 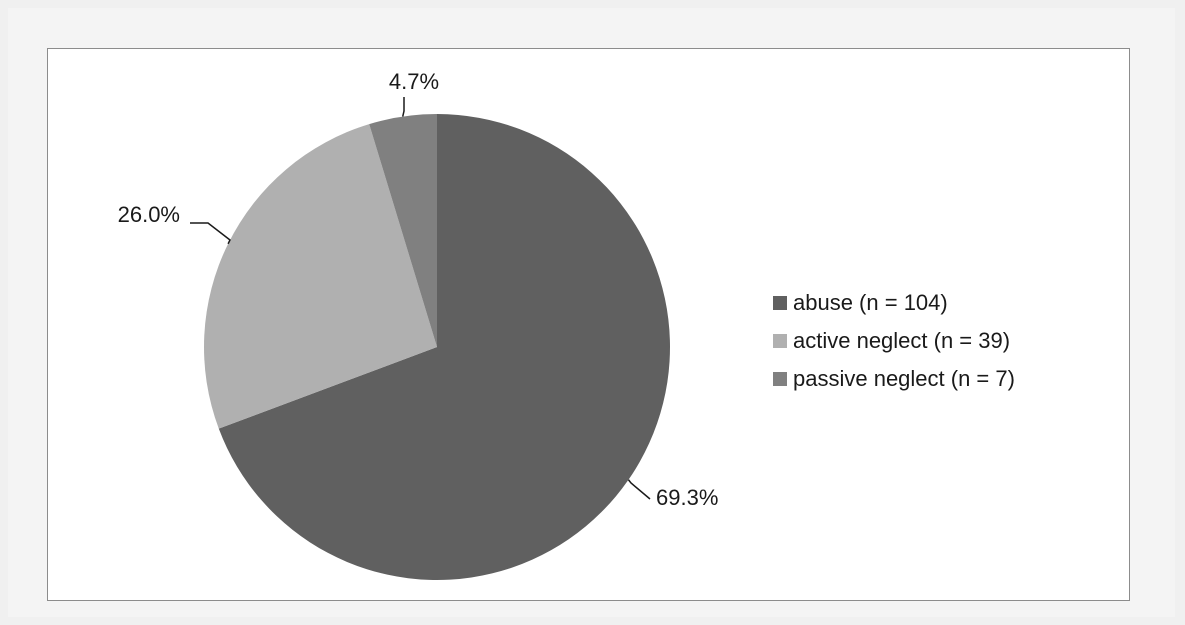 What do you see at coordinates (639, 489) in the screenshot?
I see `leader-line-abuse` at bounding box center [639, 489].